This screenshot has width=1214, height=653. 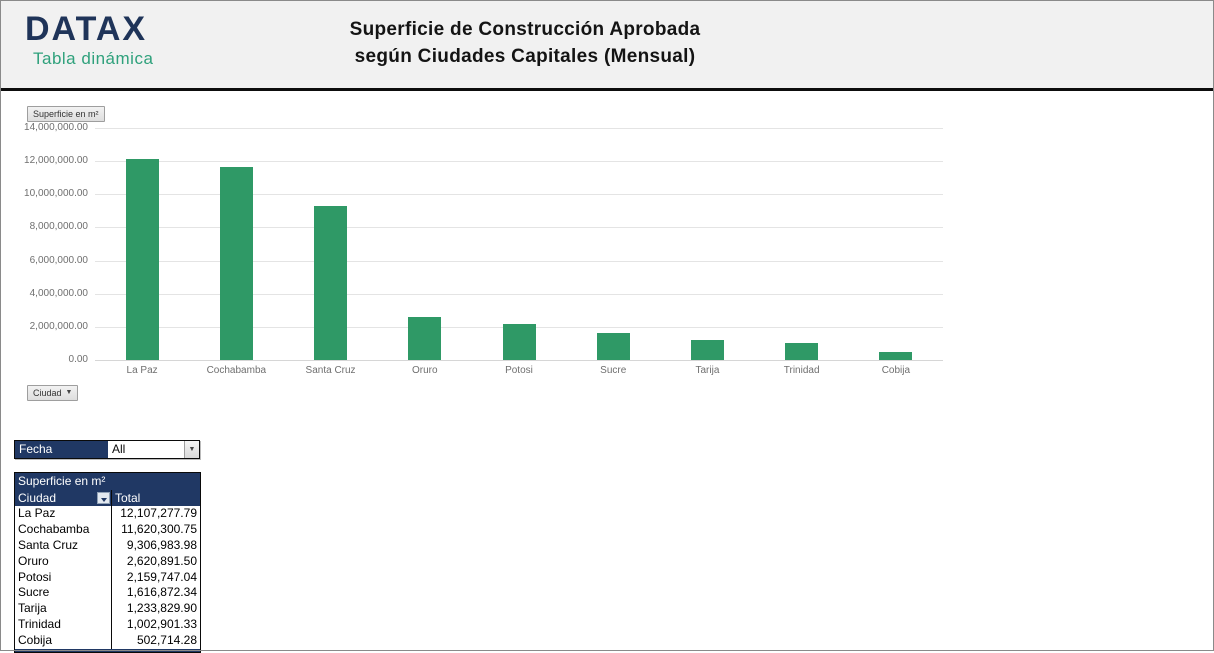 What do you see at coordinates (155, 641) in the screenshot?
I see `total-cell: 502,714.28` at bounding box center [155, 641].